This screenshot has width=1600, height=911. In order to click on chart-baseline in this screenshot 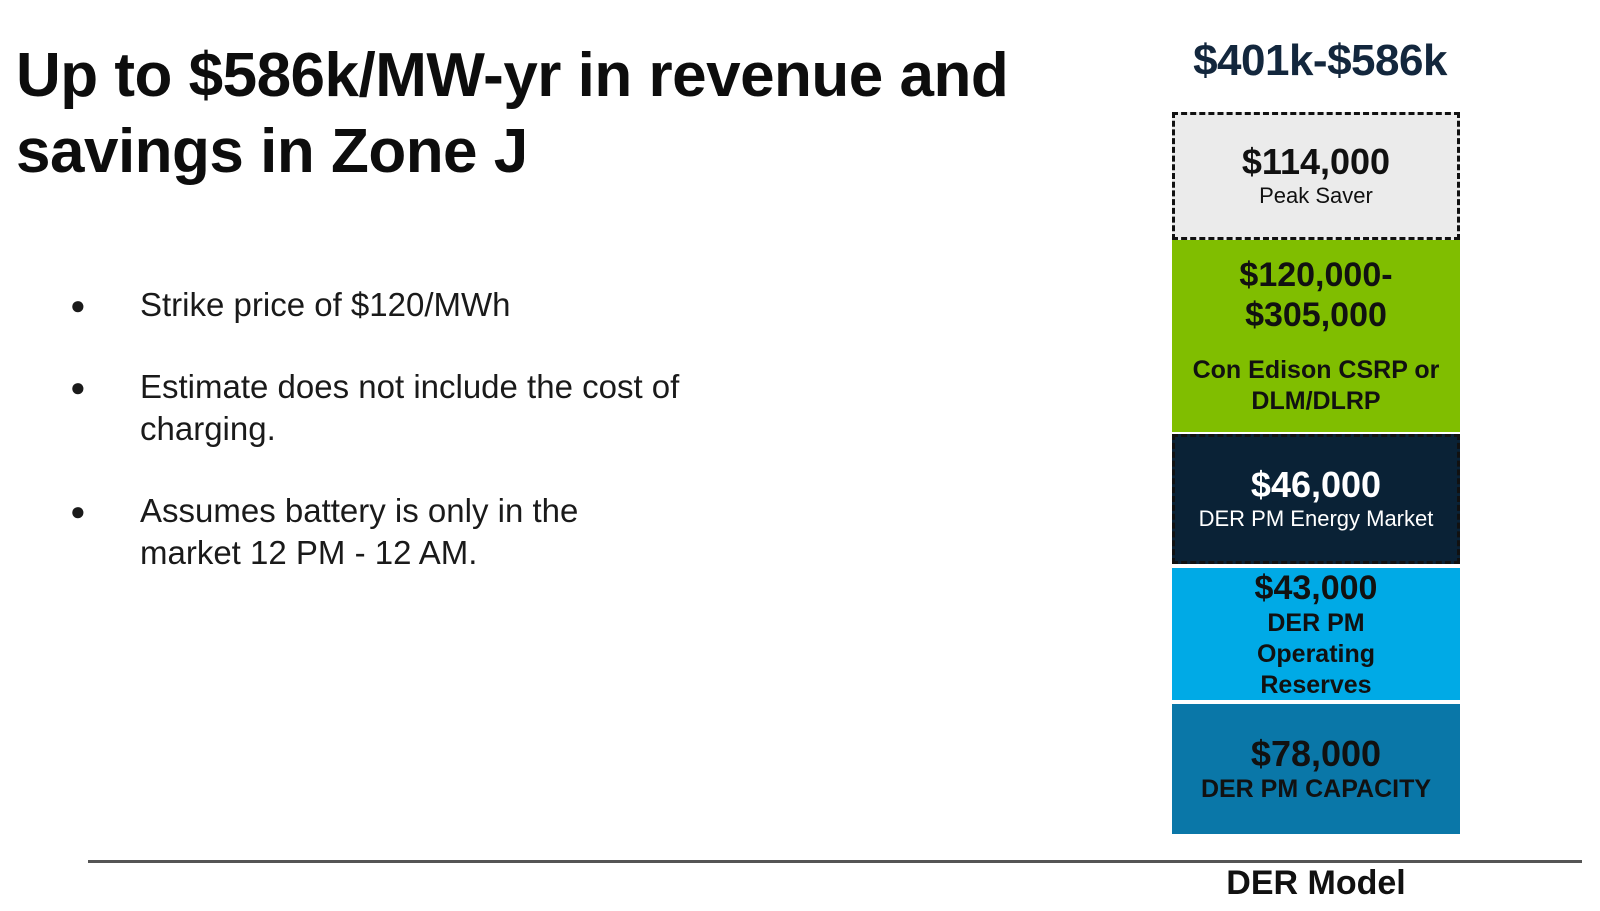, I will do `click(835, 861)`.